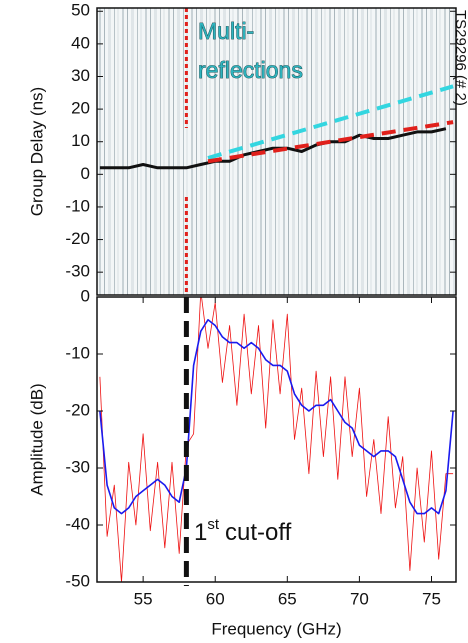 The image size is (468, 643). What do you see at coordinates (77, 523) in the screenshot?
I see `y-tick-label: -40` at bounding box center [77, 523].